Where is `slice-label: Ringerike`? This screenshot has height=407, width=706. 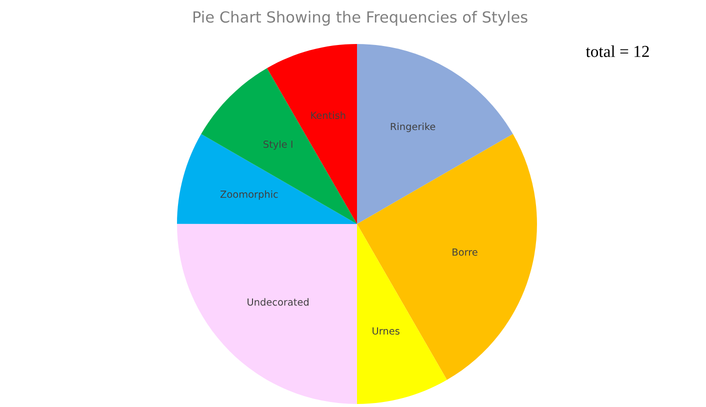
slice-label: Ringerike is located at coordinates (413, 127).